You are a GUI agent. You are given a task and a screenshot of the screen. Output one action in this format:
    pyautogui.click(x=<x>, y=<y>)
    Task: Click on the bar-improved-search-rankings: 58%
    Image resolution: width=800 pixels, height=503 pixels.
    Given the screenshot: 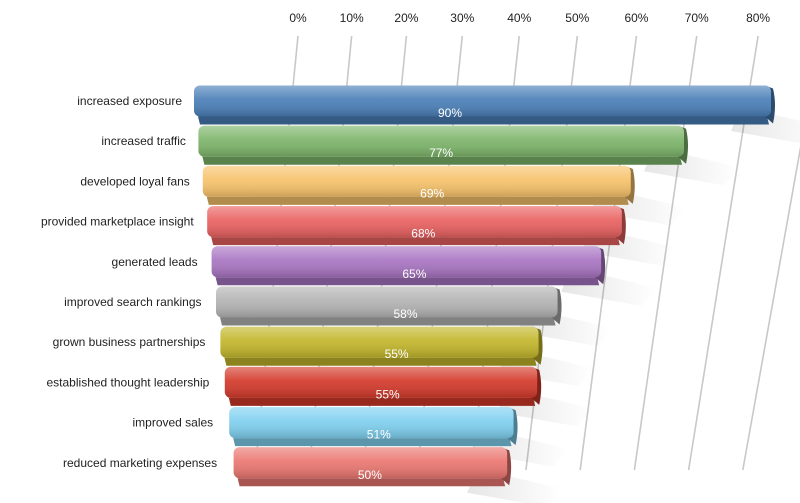 What is the action you would take?
    pyautogui.click(x=389, y=306)
    